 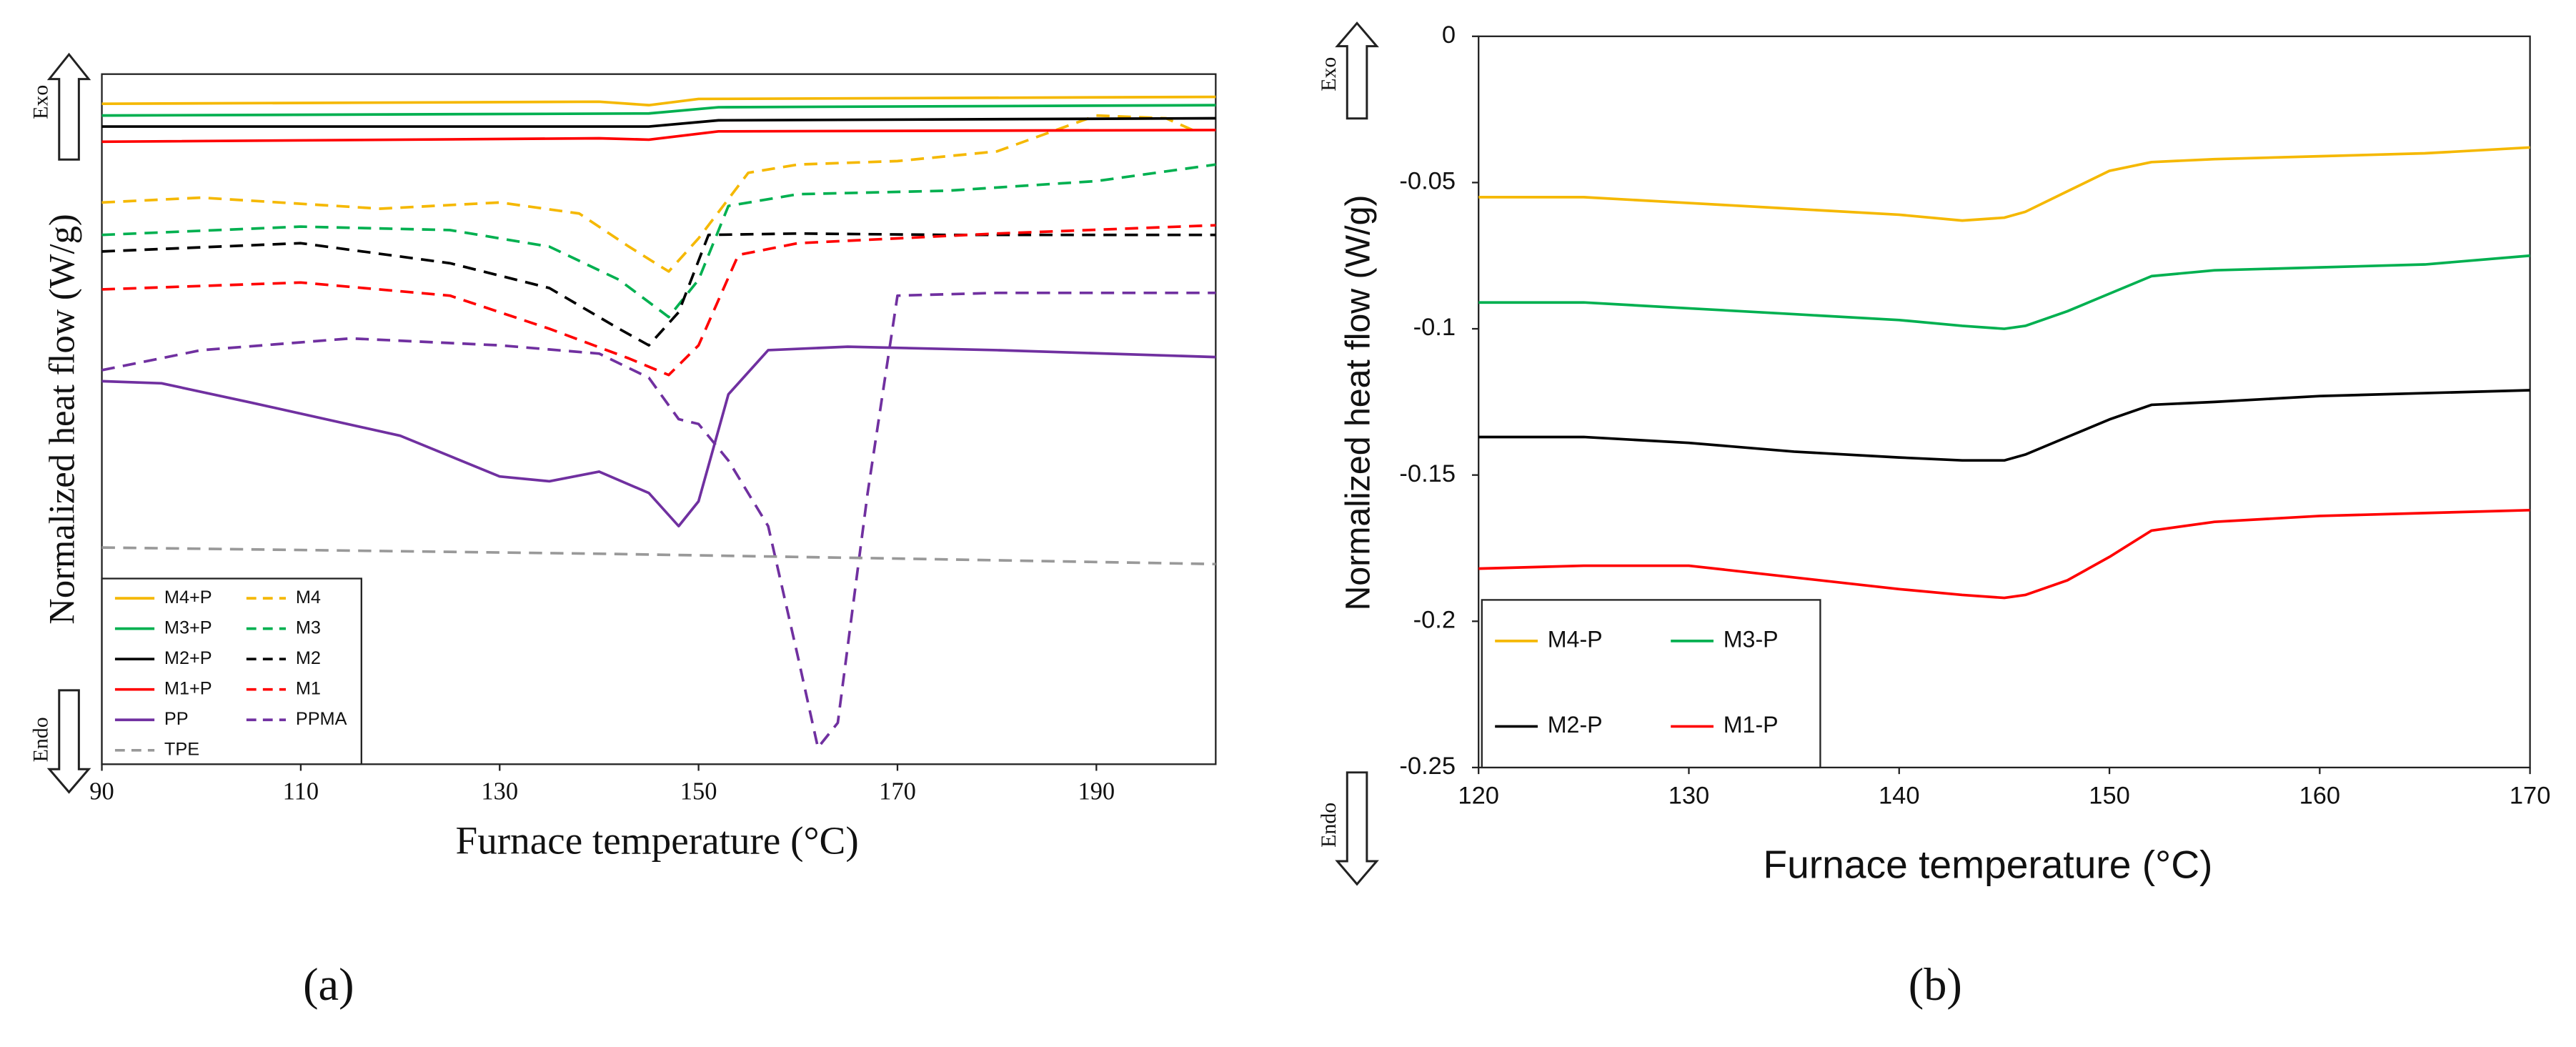 What do you see at coordinates (301, 791) in the screenshot?
I see `x-tick-label: 110` at bounding box center [301, 791].